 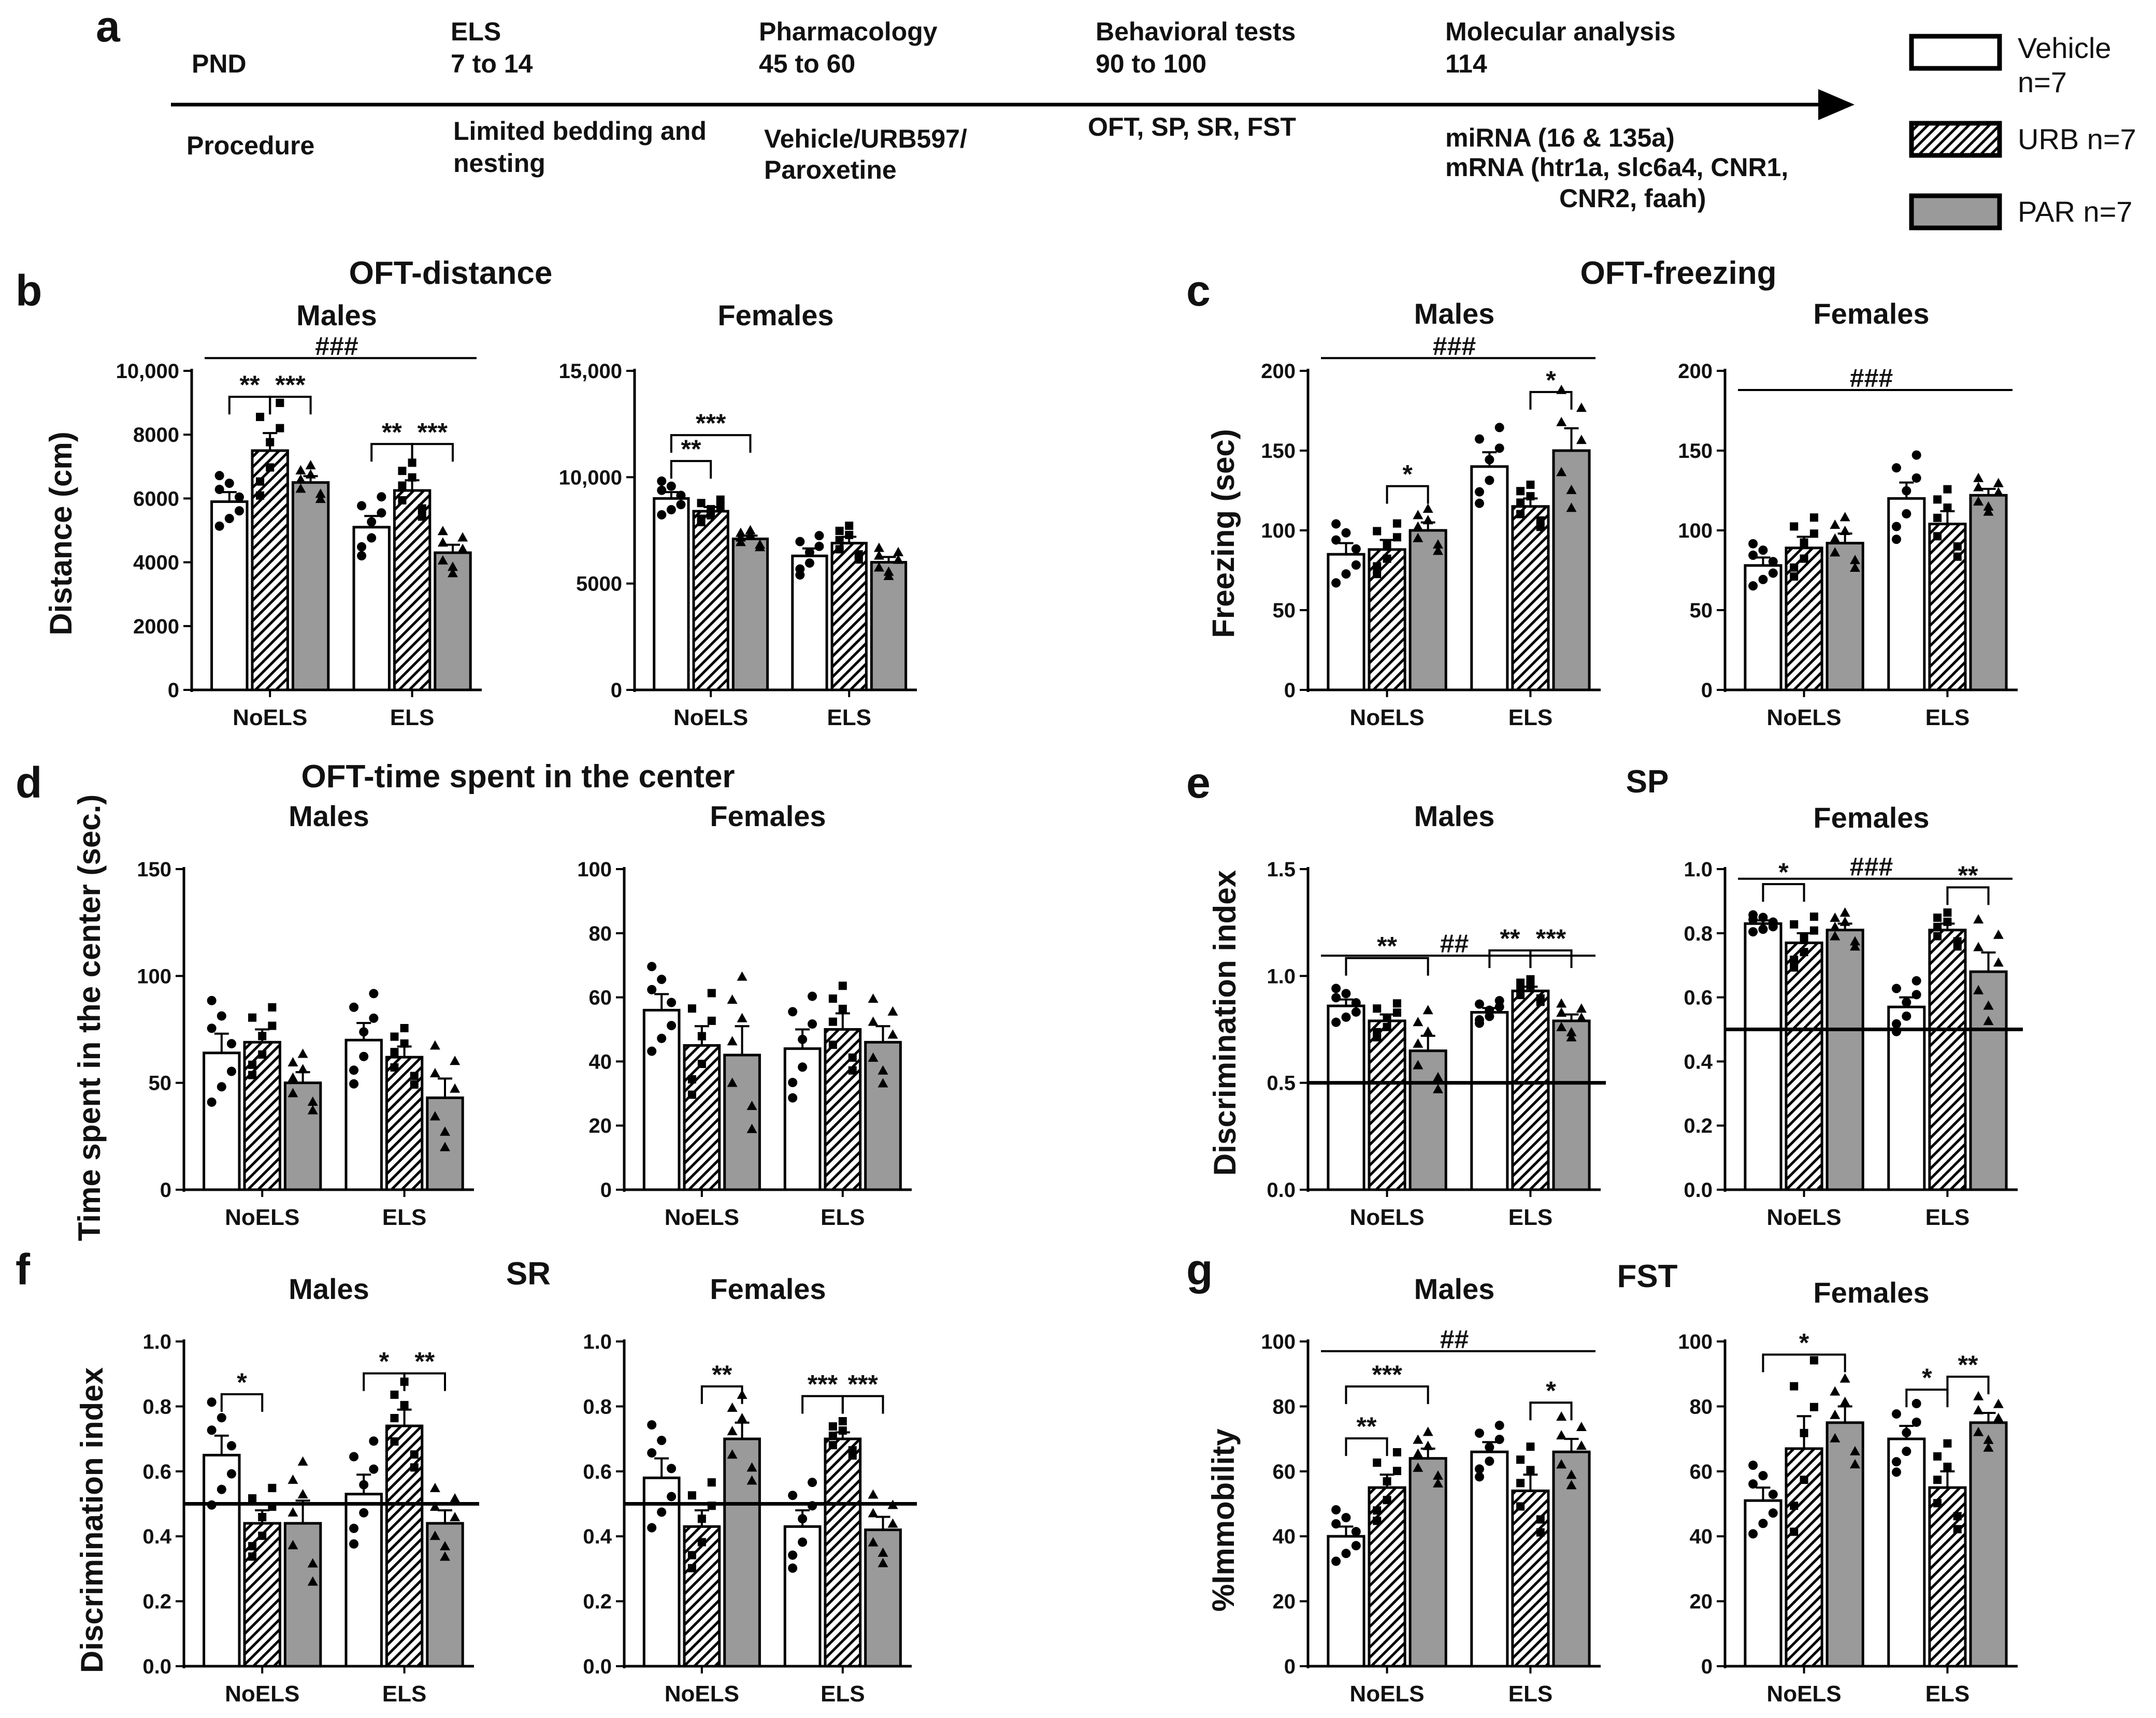 What do you see at coordinates (710, 600) in the screenshot?
I see `bar-urb-noels` at bounding box center [710, 600].